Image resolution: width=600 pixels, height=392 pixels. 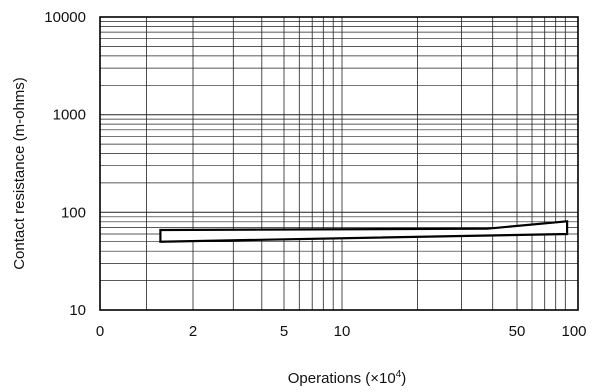 What do you see at coordinates (19, 173) in the screenshot?
I see `y-axis-label: Contact resistance (m-ohms)` at bounding box center [19, 173].